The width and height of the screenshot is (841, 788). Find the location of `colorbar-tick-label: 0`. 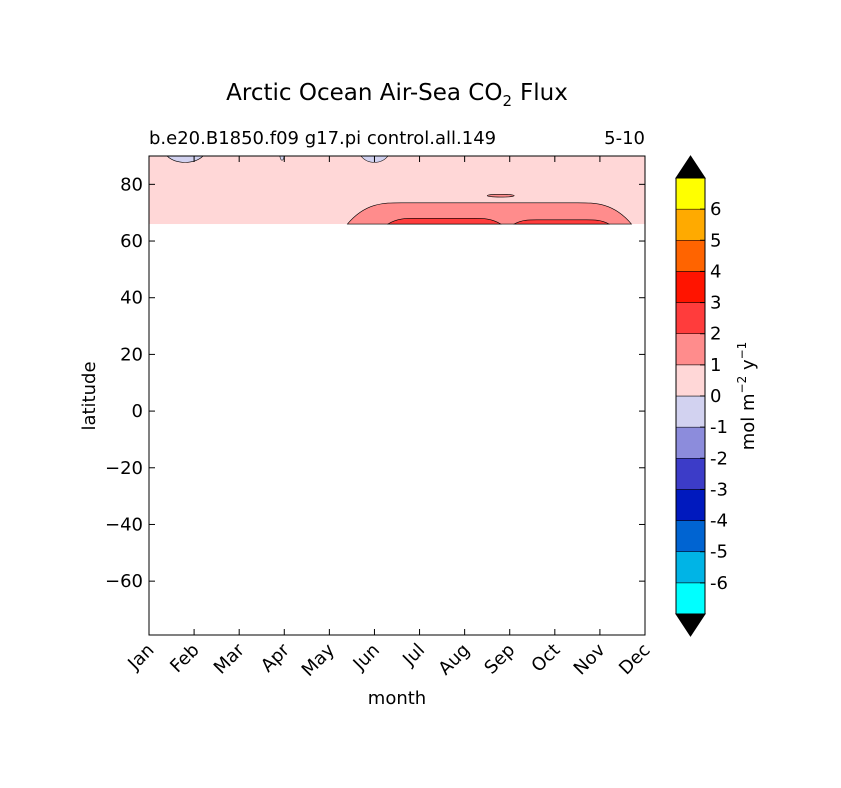

colorbar-tick-label: 0 is located at coordinates (715, 396).